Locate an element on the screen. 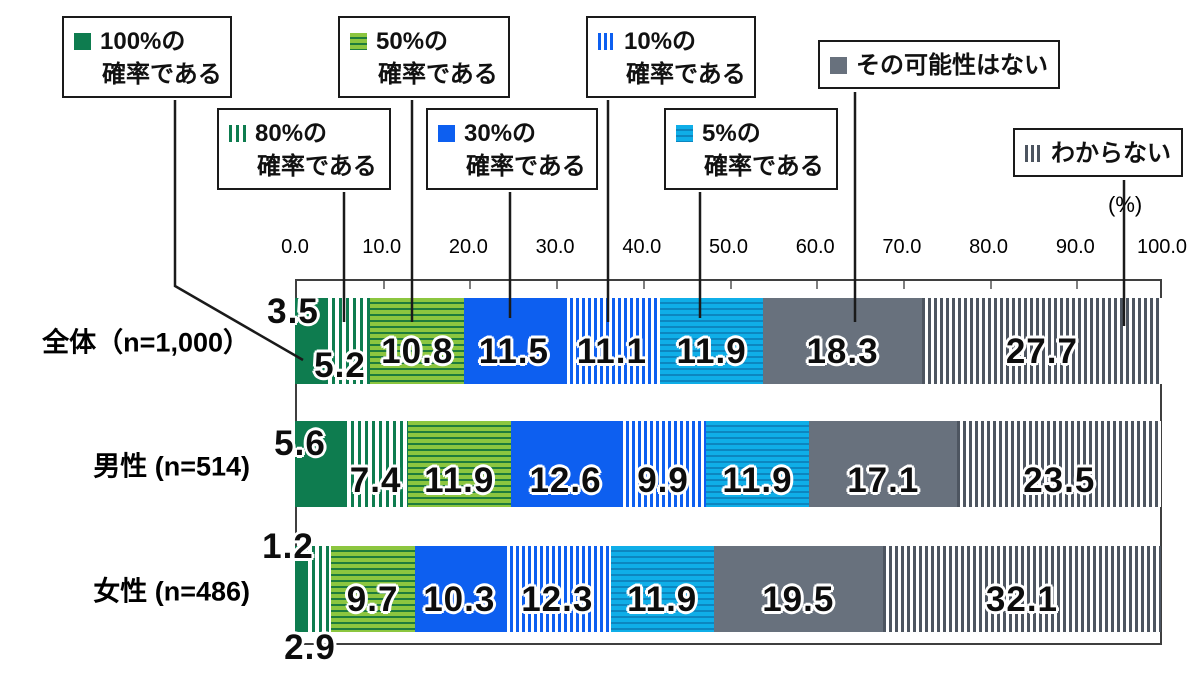  value-label: 32.1 is located at coordinates (1022, 599).